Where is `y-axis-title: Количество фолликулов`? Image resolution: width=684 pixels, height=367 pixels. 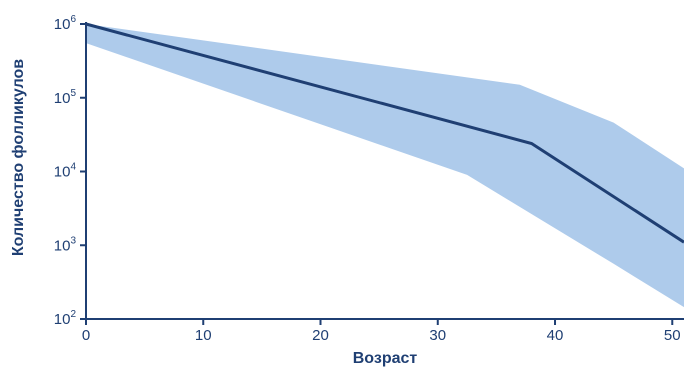
y-axis-title: Количество фолликулов is located at coordinates (18, 157).